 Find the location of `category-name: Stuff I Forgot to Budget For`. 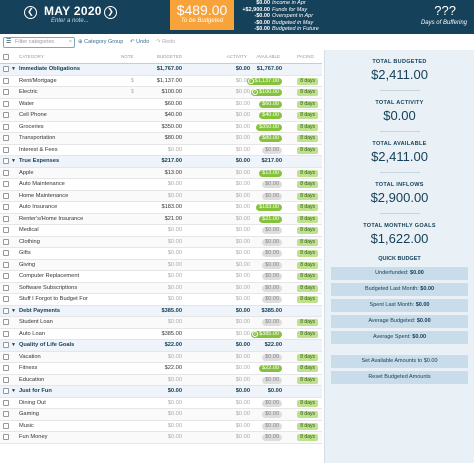

category-name: Stuff I Forgot to Budget For is located at coordinates (53, 299).